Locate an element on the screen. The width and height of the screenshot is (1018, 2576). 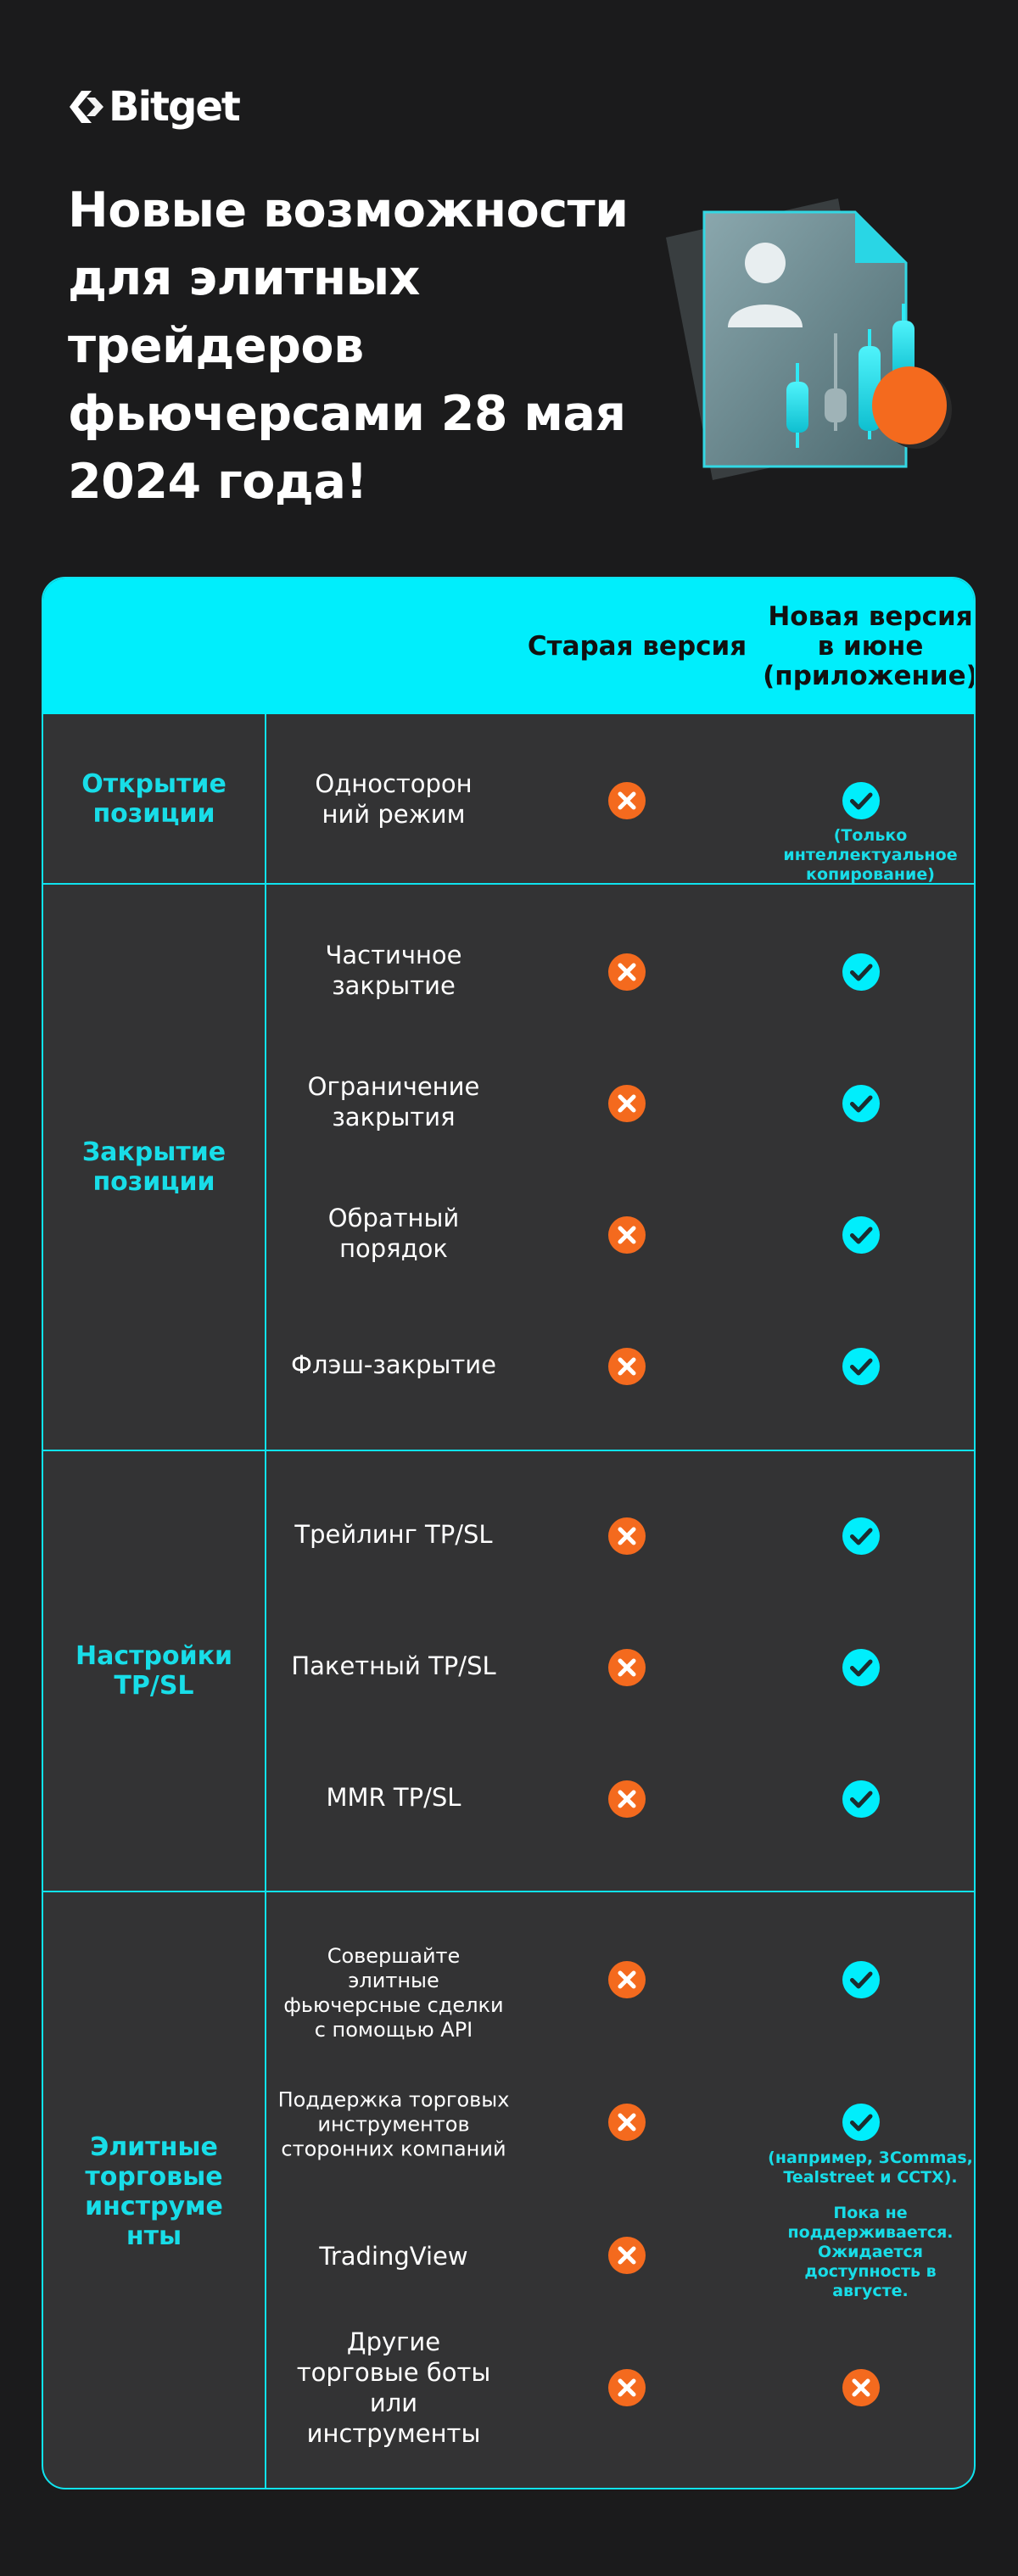
category-elite-tools: Элитные торговые инструме нты is located at coordinates (154, 2191).